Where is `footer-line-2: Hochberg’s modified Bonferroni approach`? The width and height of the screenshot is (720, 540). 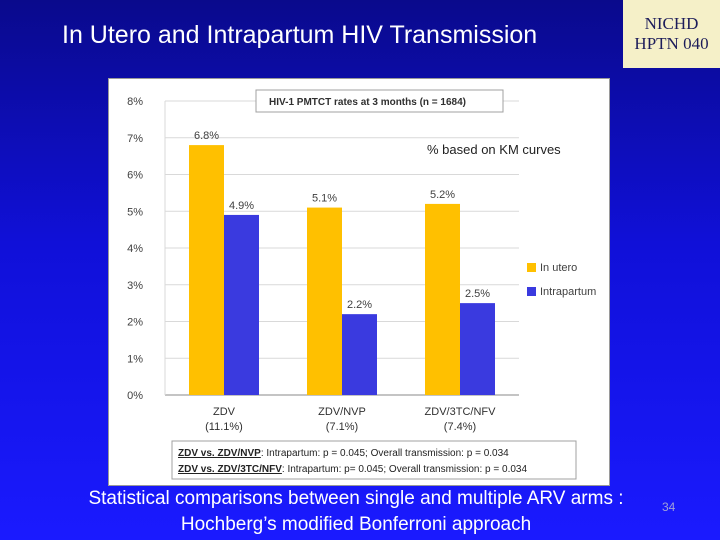 footer-line-2: Hochberg’s modified Bonferroni approach is located at coordinates (356, 524).